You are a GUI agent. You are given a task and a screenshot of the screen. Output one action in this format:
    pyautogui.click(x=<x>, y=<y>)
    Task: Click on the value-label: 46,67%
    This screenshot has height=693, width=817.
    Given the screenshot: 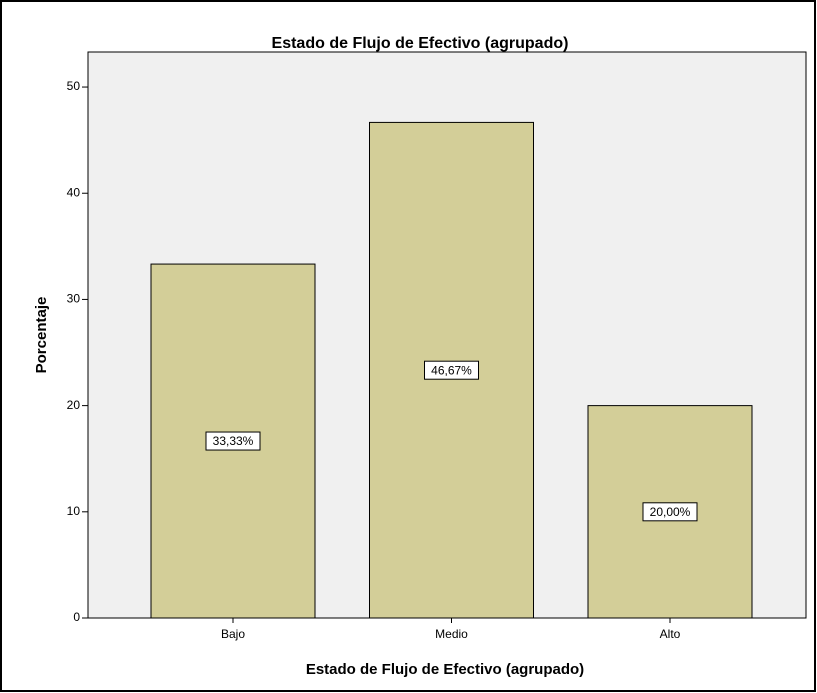 What is the action you would take?
    pyautogui.click(x=451, y=370)
    